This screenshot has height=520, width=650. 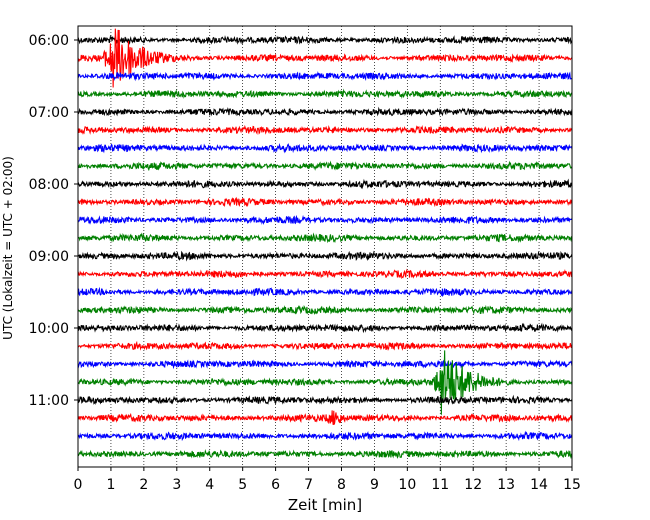 What do you see at coordinates (49, 257) in the screenshot?
I see `y-tick-label: 09:00` at bounding box center [49, 257].